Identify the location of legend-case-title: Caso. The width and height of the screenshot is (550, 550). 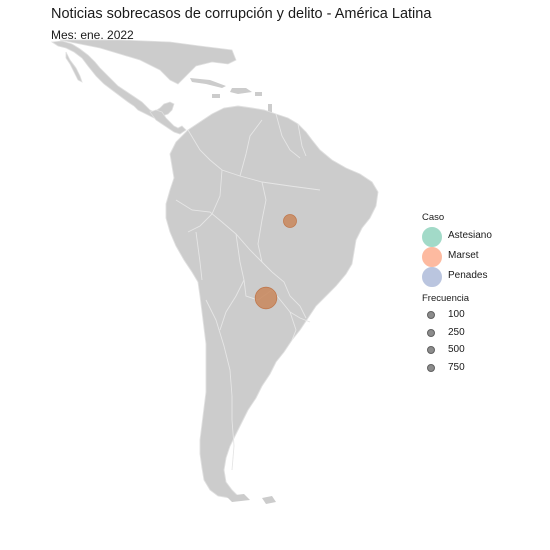
(433, 217).